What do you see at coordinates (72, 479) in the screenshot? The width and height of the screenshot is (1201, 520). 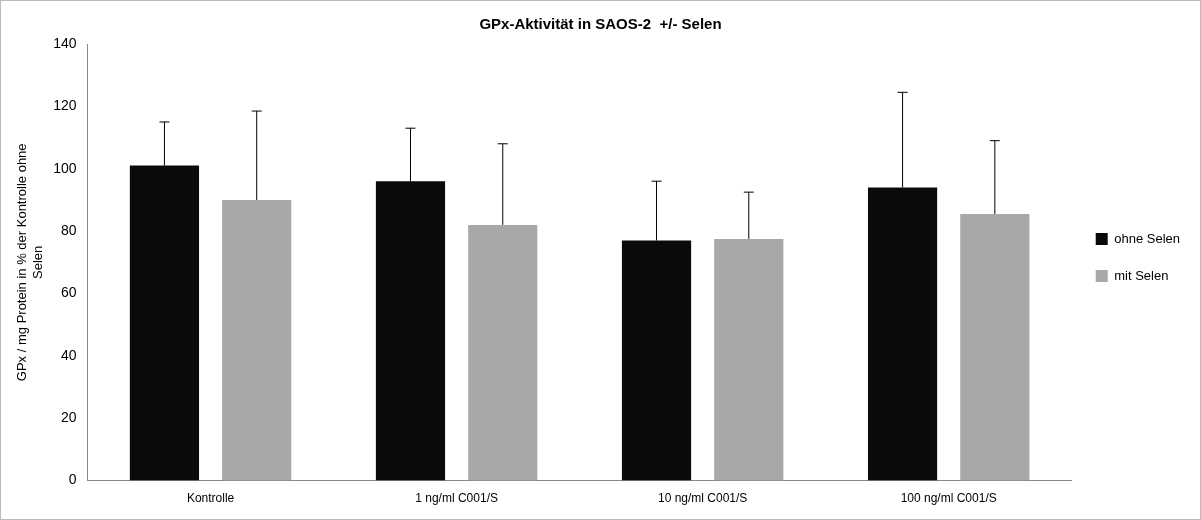 I see `y-tick-label: 0` at bounding box center [72, 479].